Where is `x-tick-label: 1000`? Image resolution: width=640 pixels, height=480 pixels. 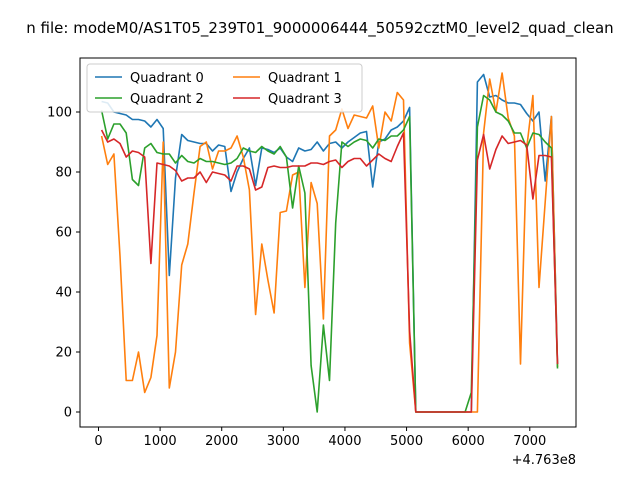
x-tick-label: 1000 is located at coordinates (160, 441).